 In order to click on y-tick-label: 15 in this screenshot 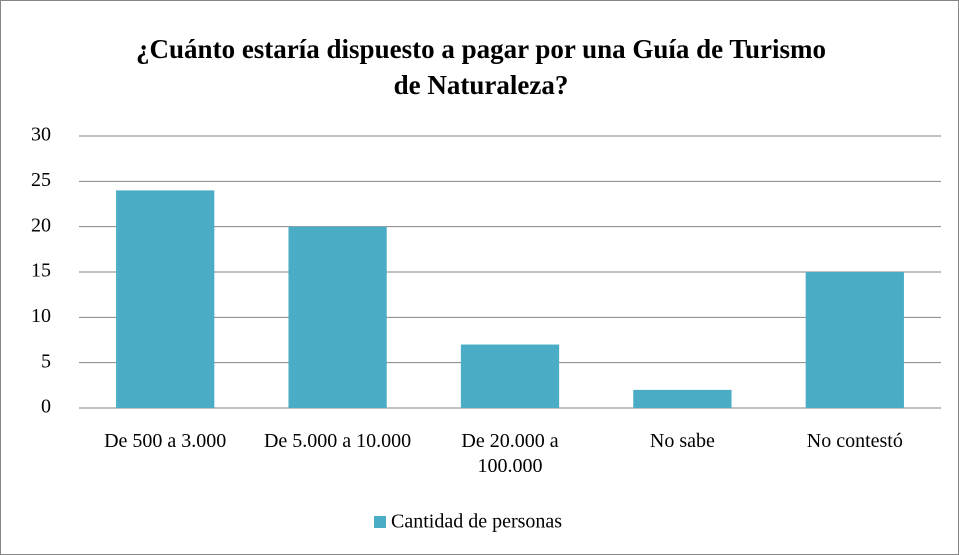, I will do `click(41, 271)`.